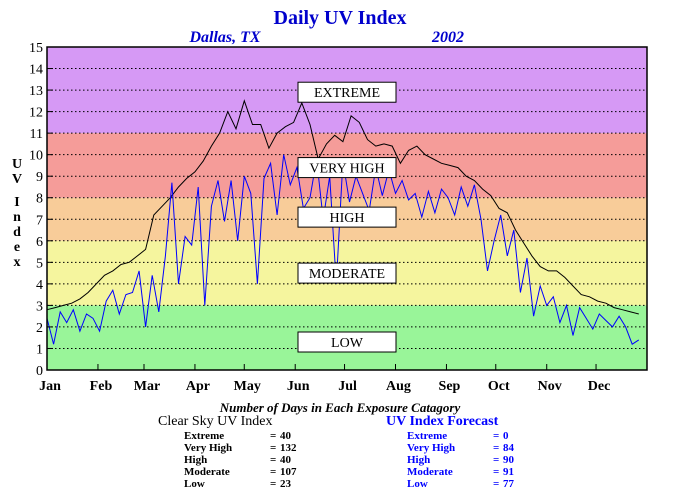 The image size is (680, 500). I want to click on chart-location: Dallas, TX, so click(224, 37).